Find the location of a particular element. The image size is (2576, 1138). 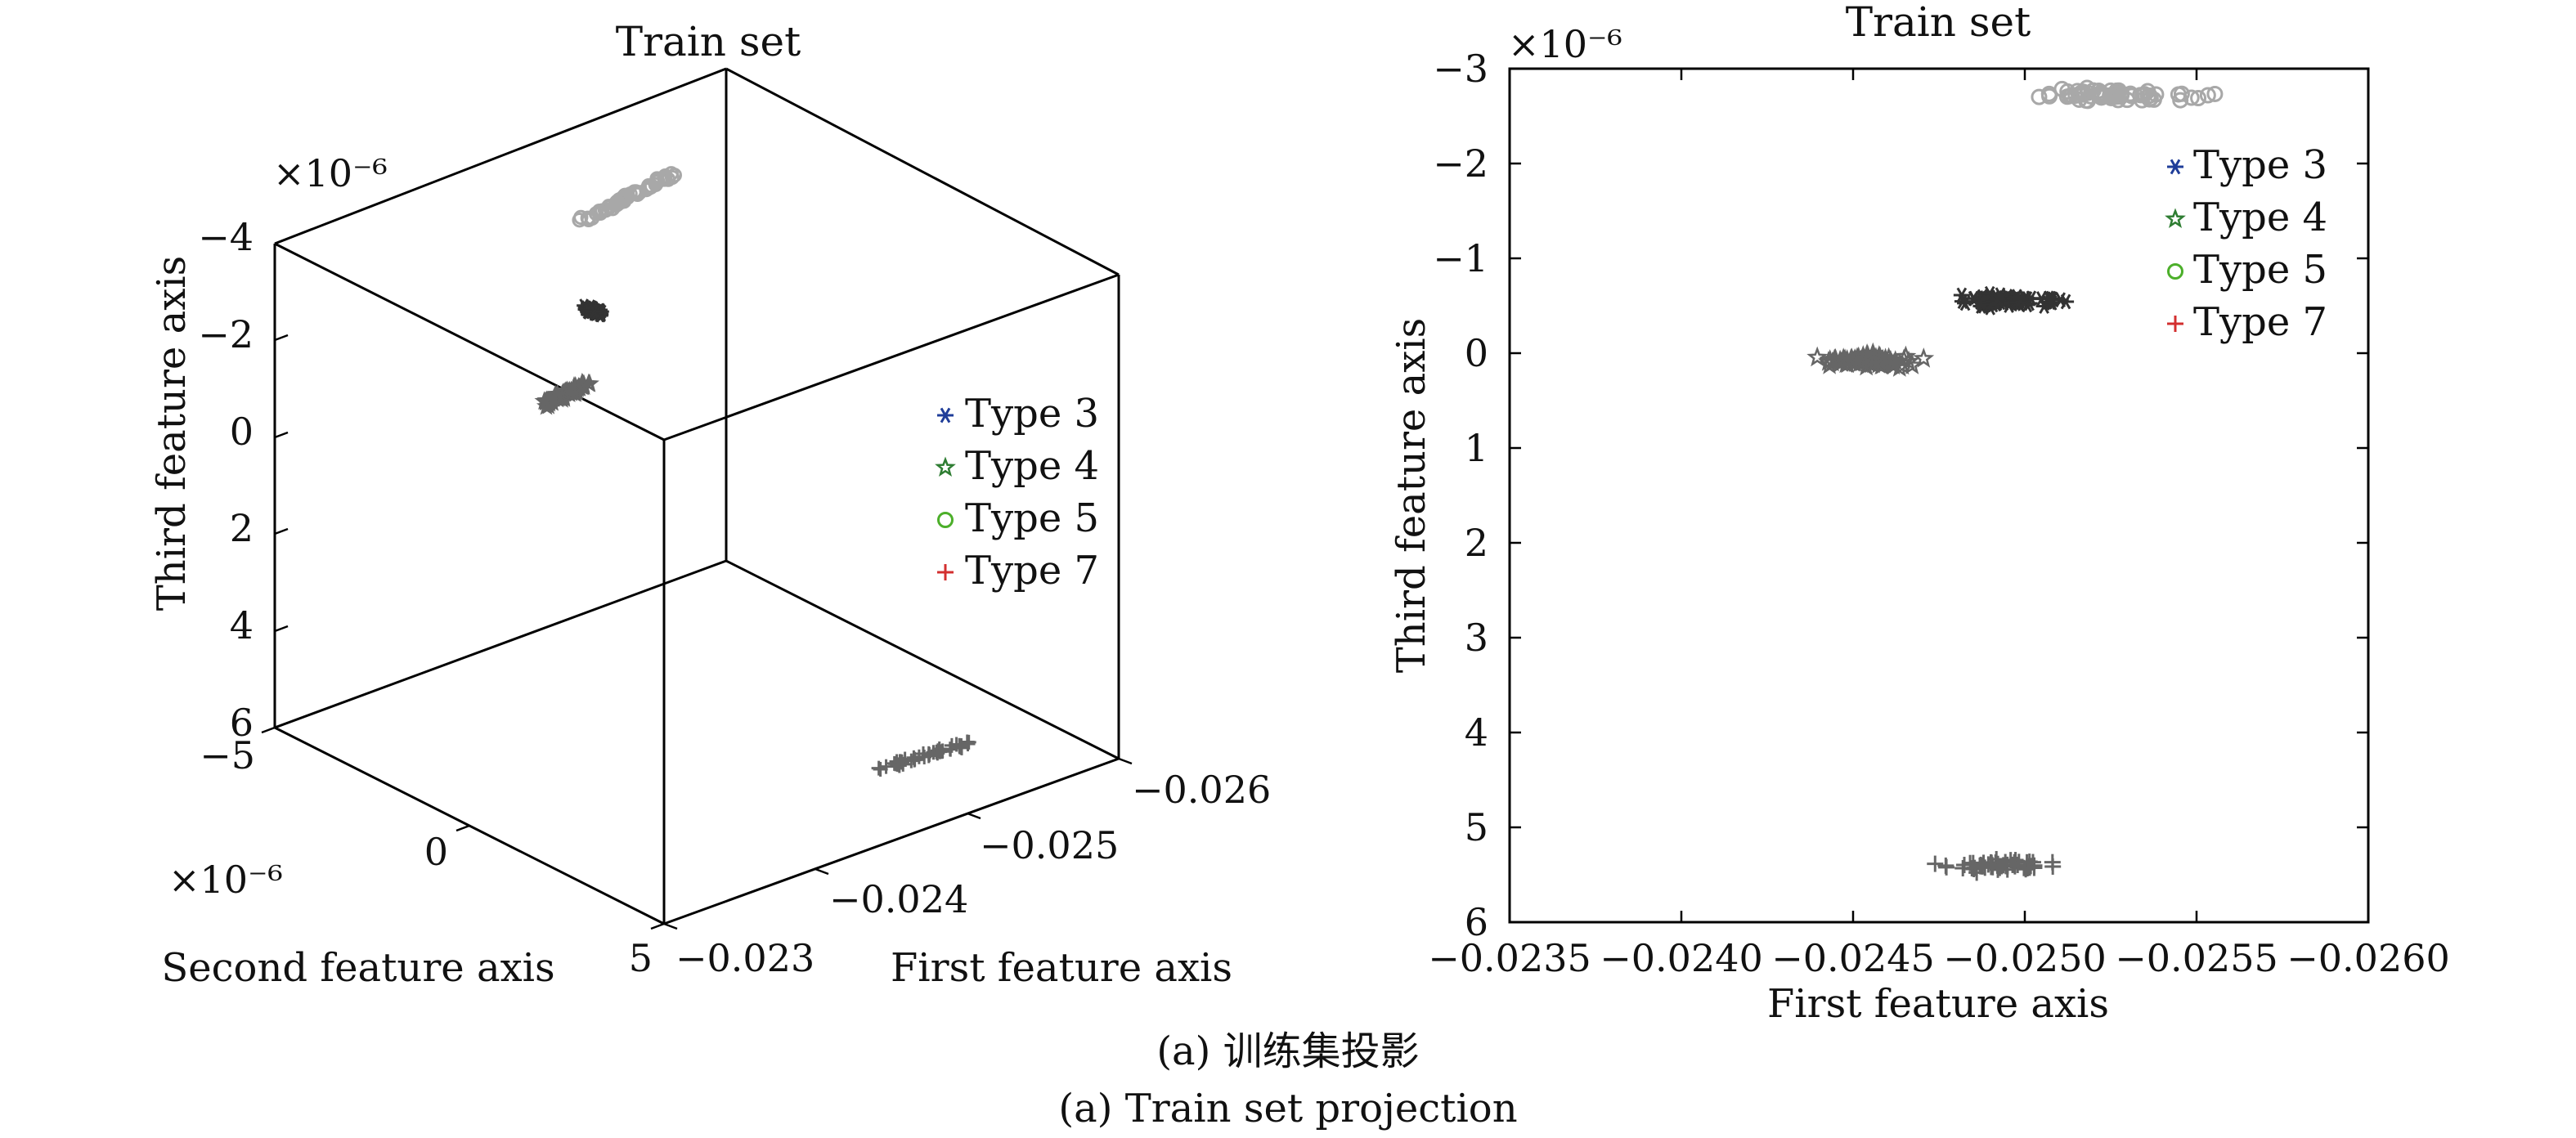

y-tick-label: 3 is located at coordinates (1476, 638).